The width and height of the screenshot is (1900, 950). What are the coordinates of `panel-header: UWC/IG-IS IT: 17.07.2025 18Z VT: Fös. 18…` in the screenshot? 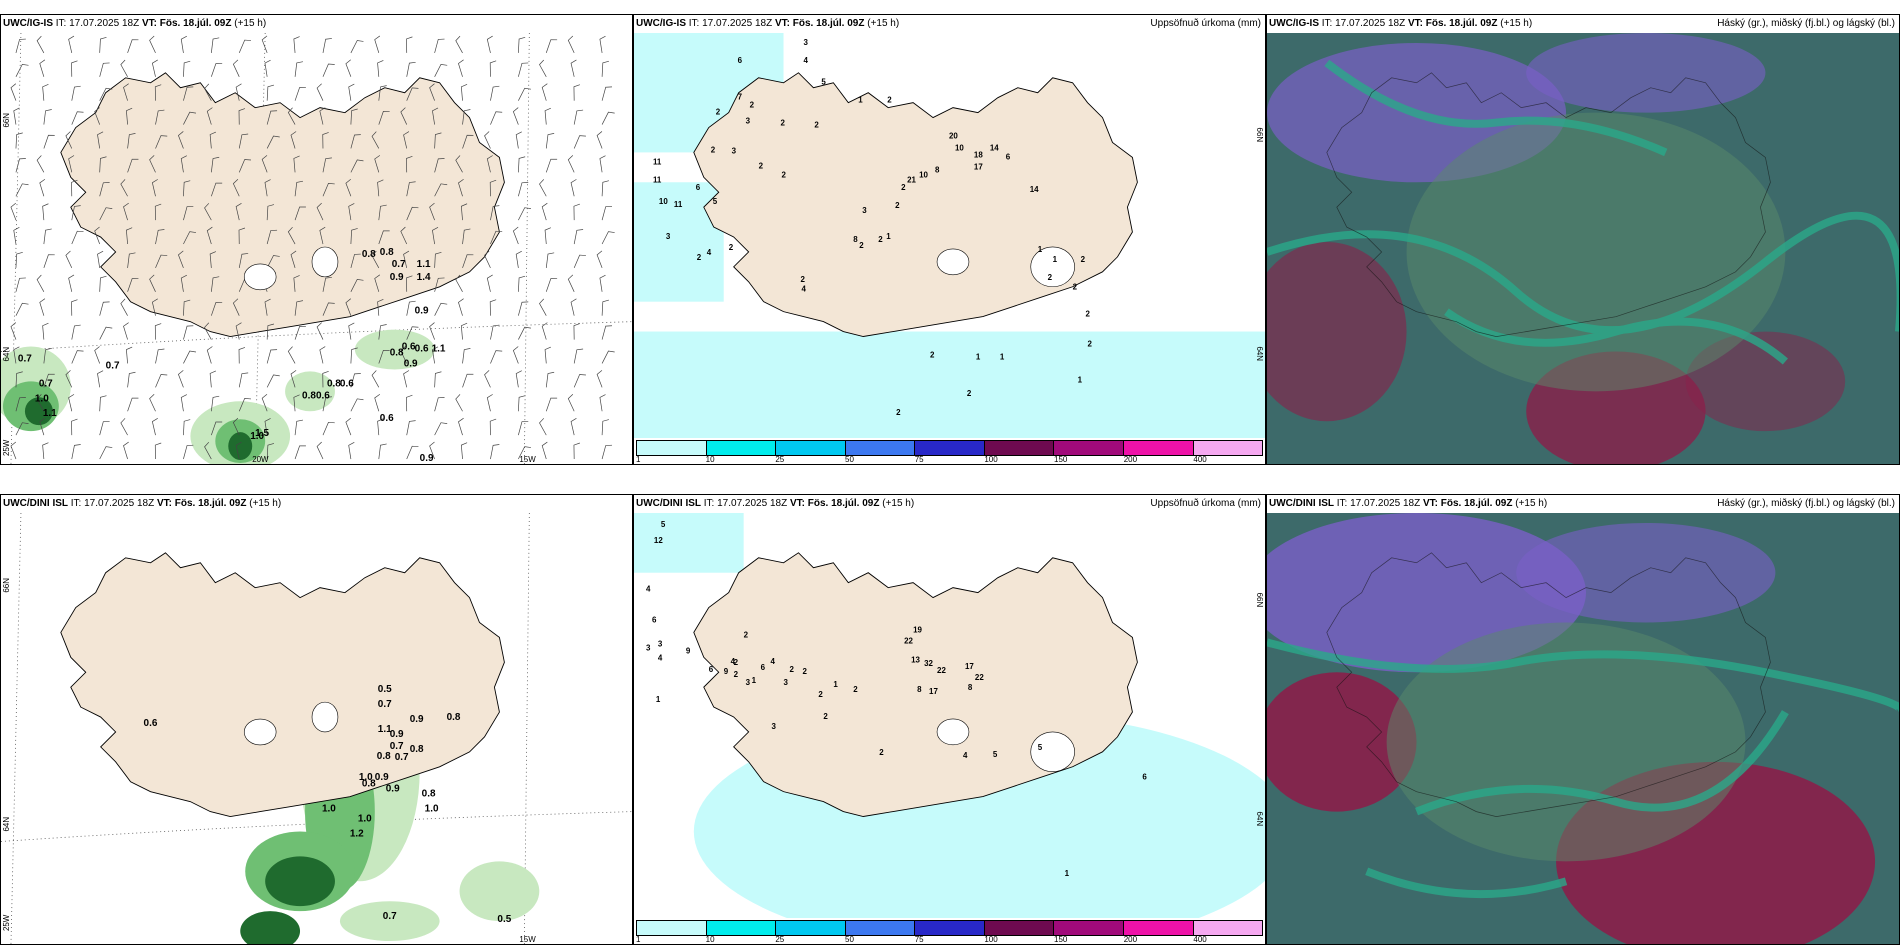 It's located at (135, 23).